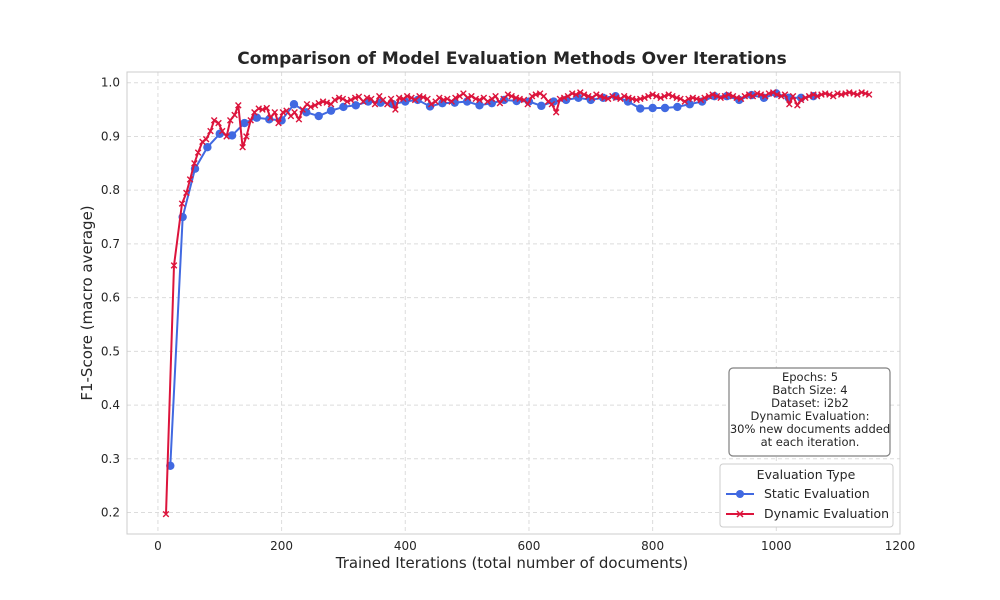  I want to click on annotation-line: Dynamic Evaluation:, so click(810, 416).